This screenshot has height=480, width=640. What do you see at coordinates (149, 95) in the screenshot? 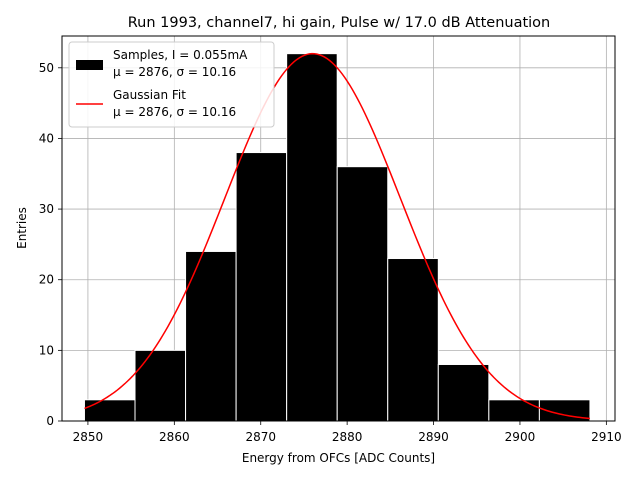
I see `legend-label-fit: Gaussian Fit` at bounding box center [149, 95].